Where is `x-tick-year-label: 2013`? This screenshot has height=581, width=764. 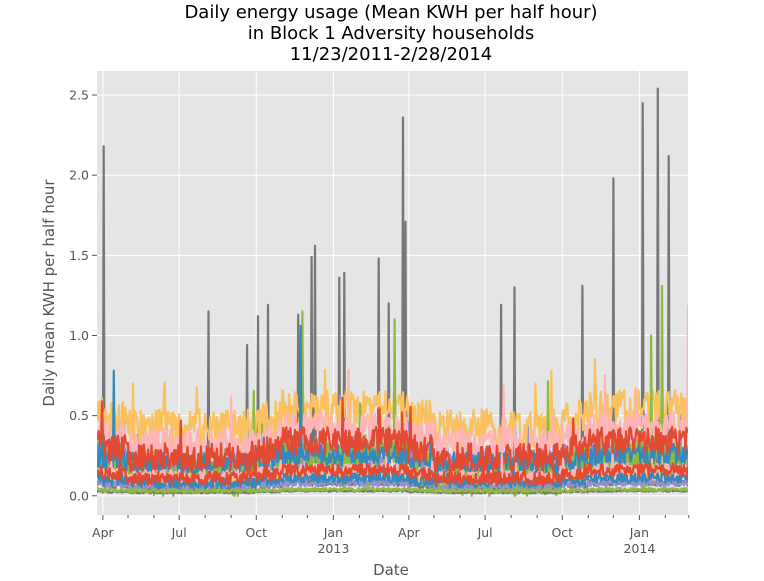 x-tick-year-label: 2013 is located at coordinates (333, 548).